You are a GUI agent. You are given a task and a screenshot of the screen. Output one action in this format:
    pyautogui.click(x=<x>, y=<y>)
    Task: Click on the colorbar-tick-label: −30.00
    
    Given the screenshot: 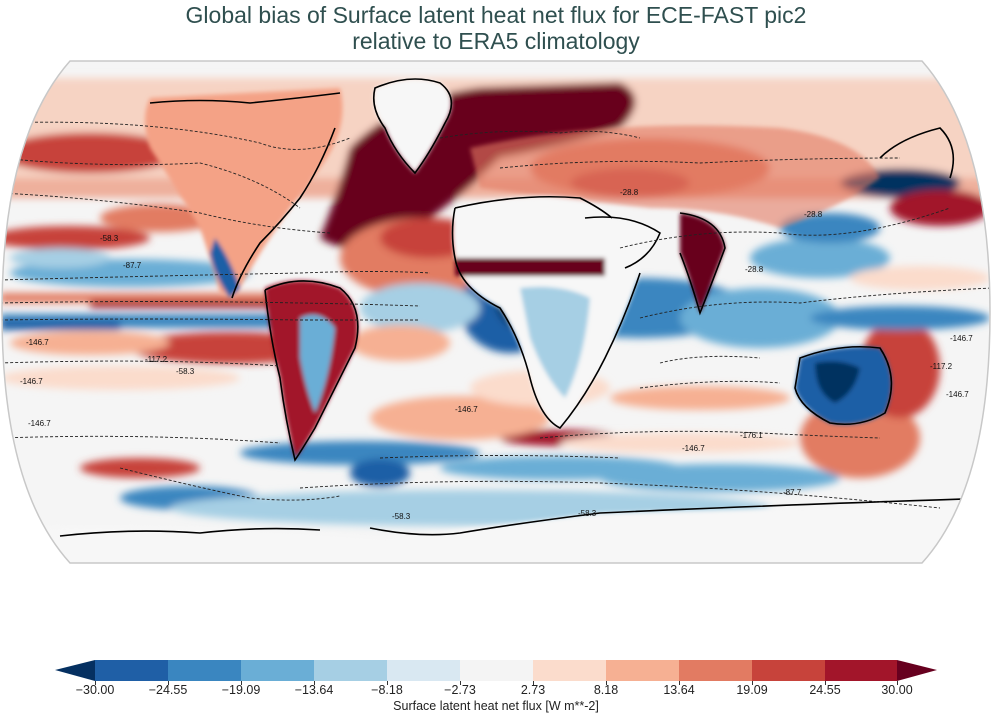 What is the action you would take?
    pyautogui.click(x=95, y=690)
    